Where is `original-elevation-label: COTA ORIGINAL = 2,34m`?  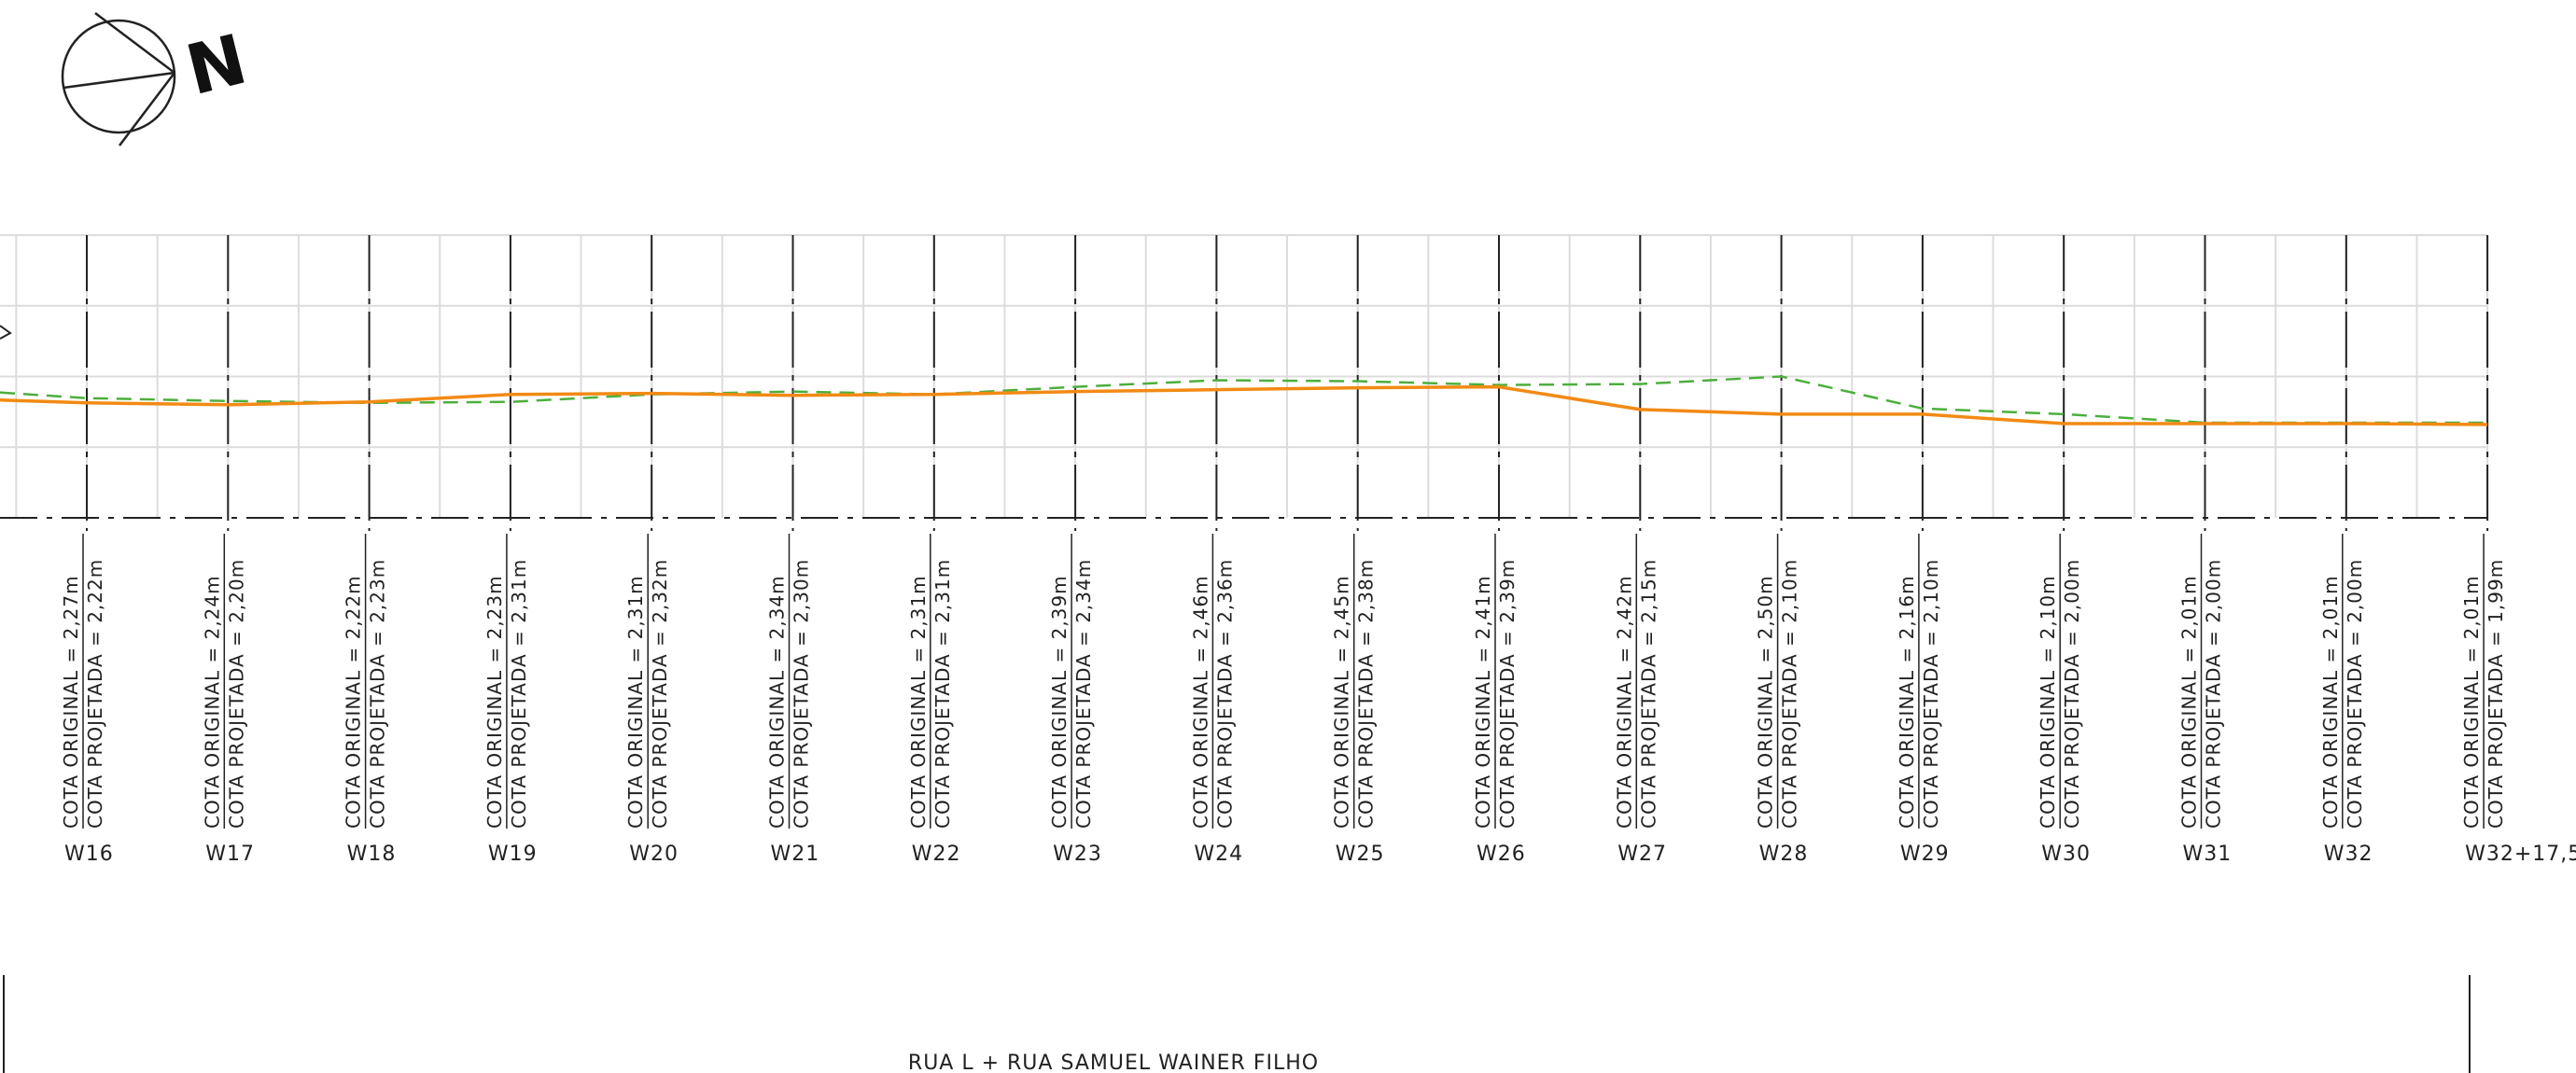 original-elevation-label: COTA ORIGINAL = 2,34m is located at coordinates (777, 702).